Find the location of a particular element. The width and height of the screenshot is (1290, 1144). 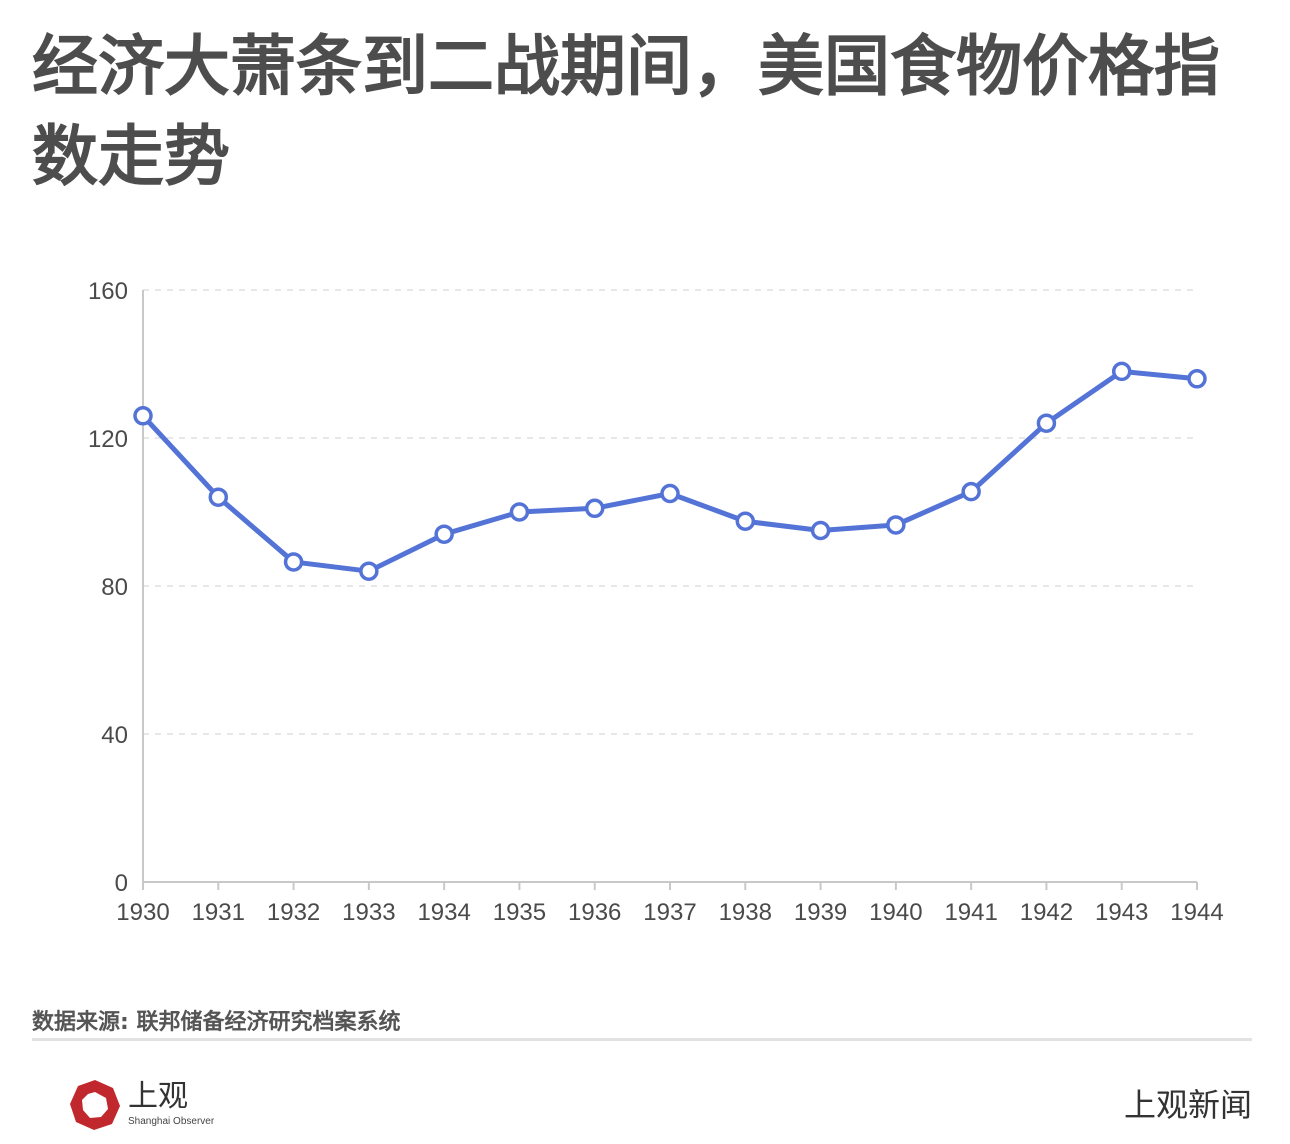

y-tick-label: 40 is located at coordinates (114, 735).